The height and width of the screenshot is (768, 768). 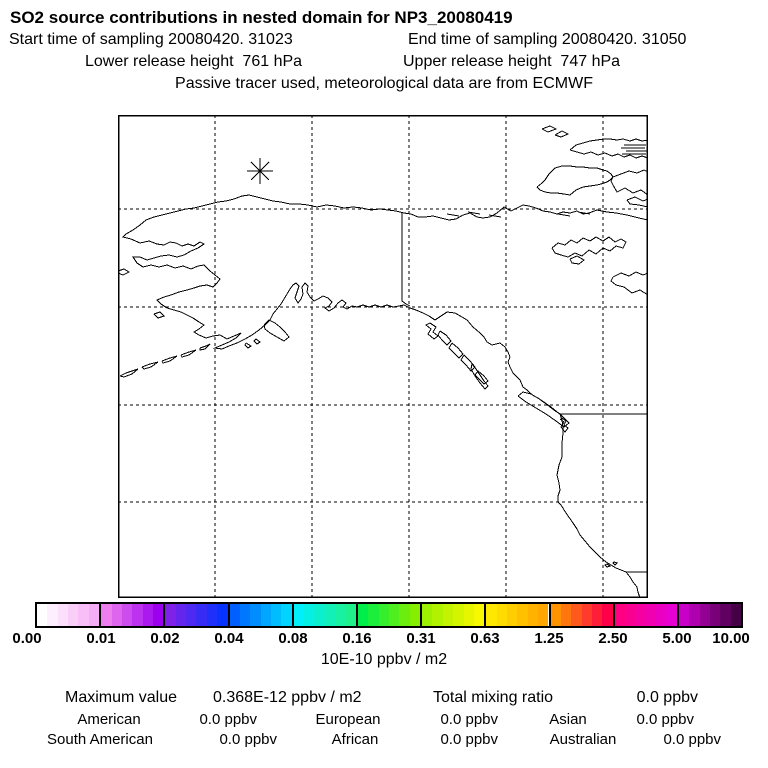 I want to click on colorbar-tick-label: 0.08, so click(x=293, y=638).